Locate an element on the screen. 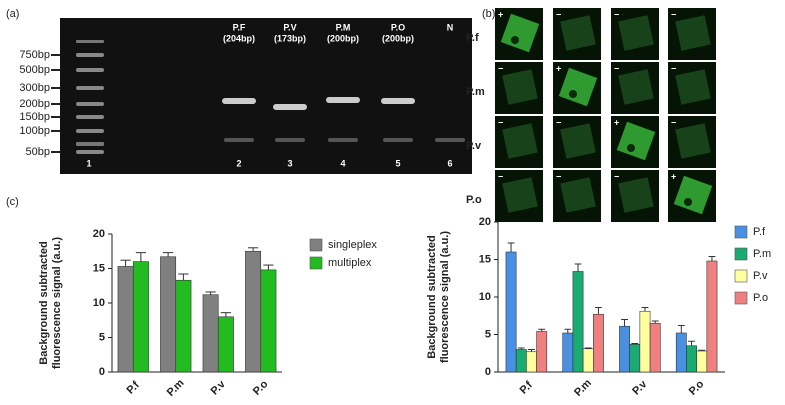 This screenshot has width=785, height=405. x-tick-label: P.f is located at coordinates (527, 388).